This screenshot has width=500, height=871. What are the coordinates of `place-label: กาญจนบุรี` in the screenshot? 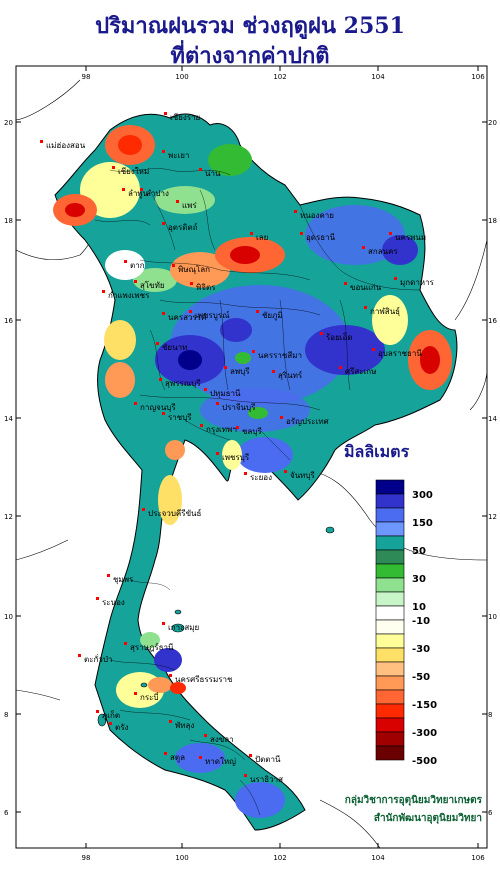 It's located at (158, 407).